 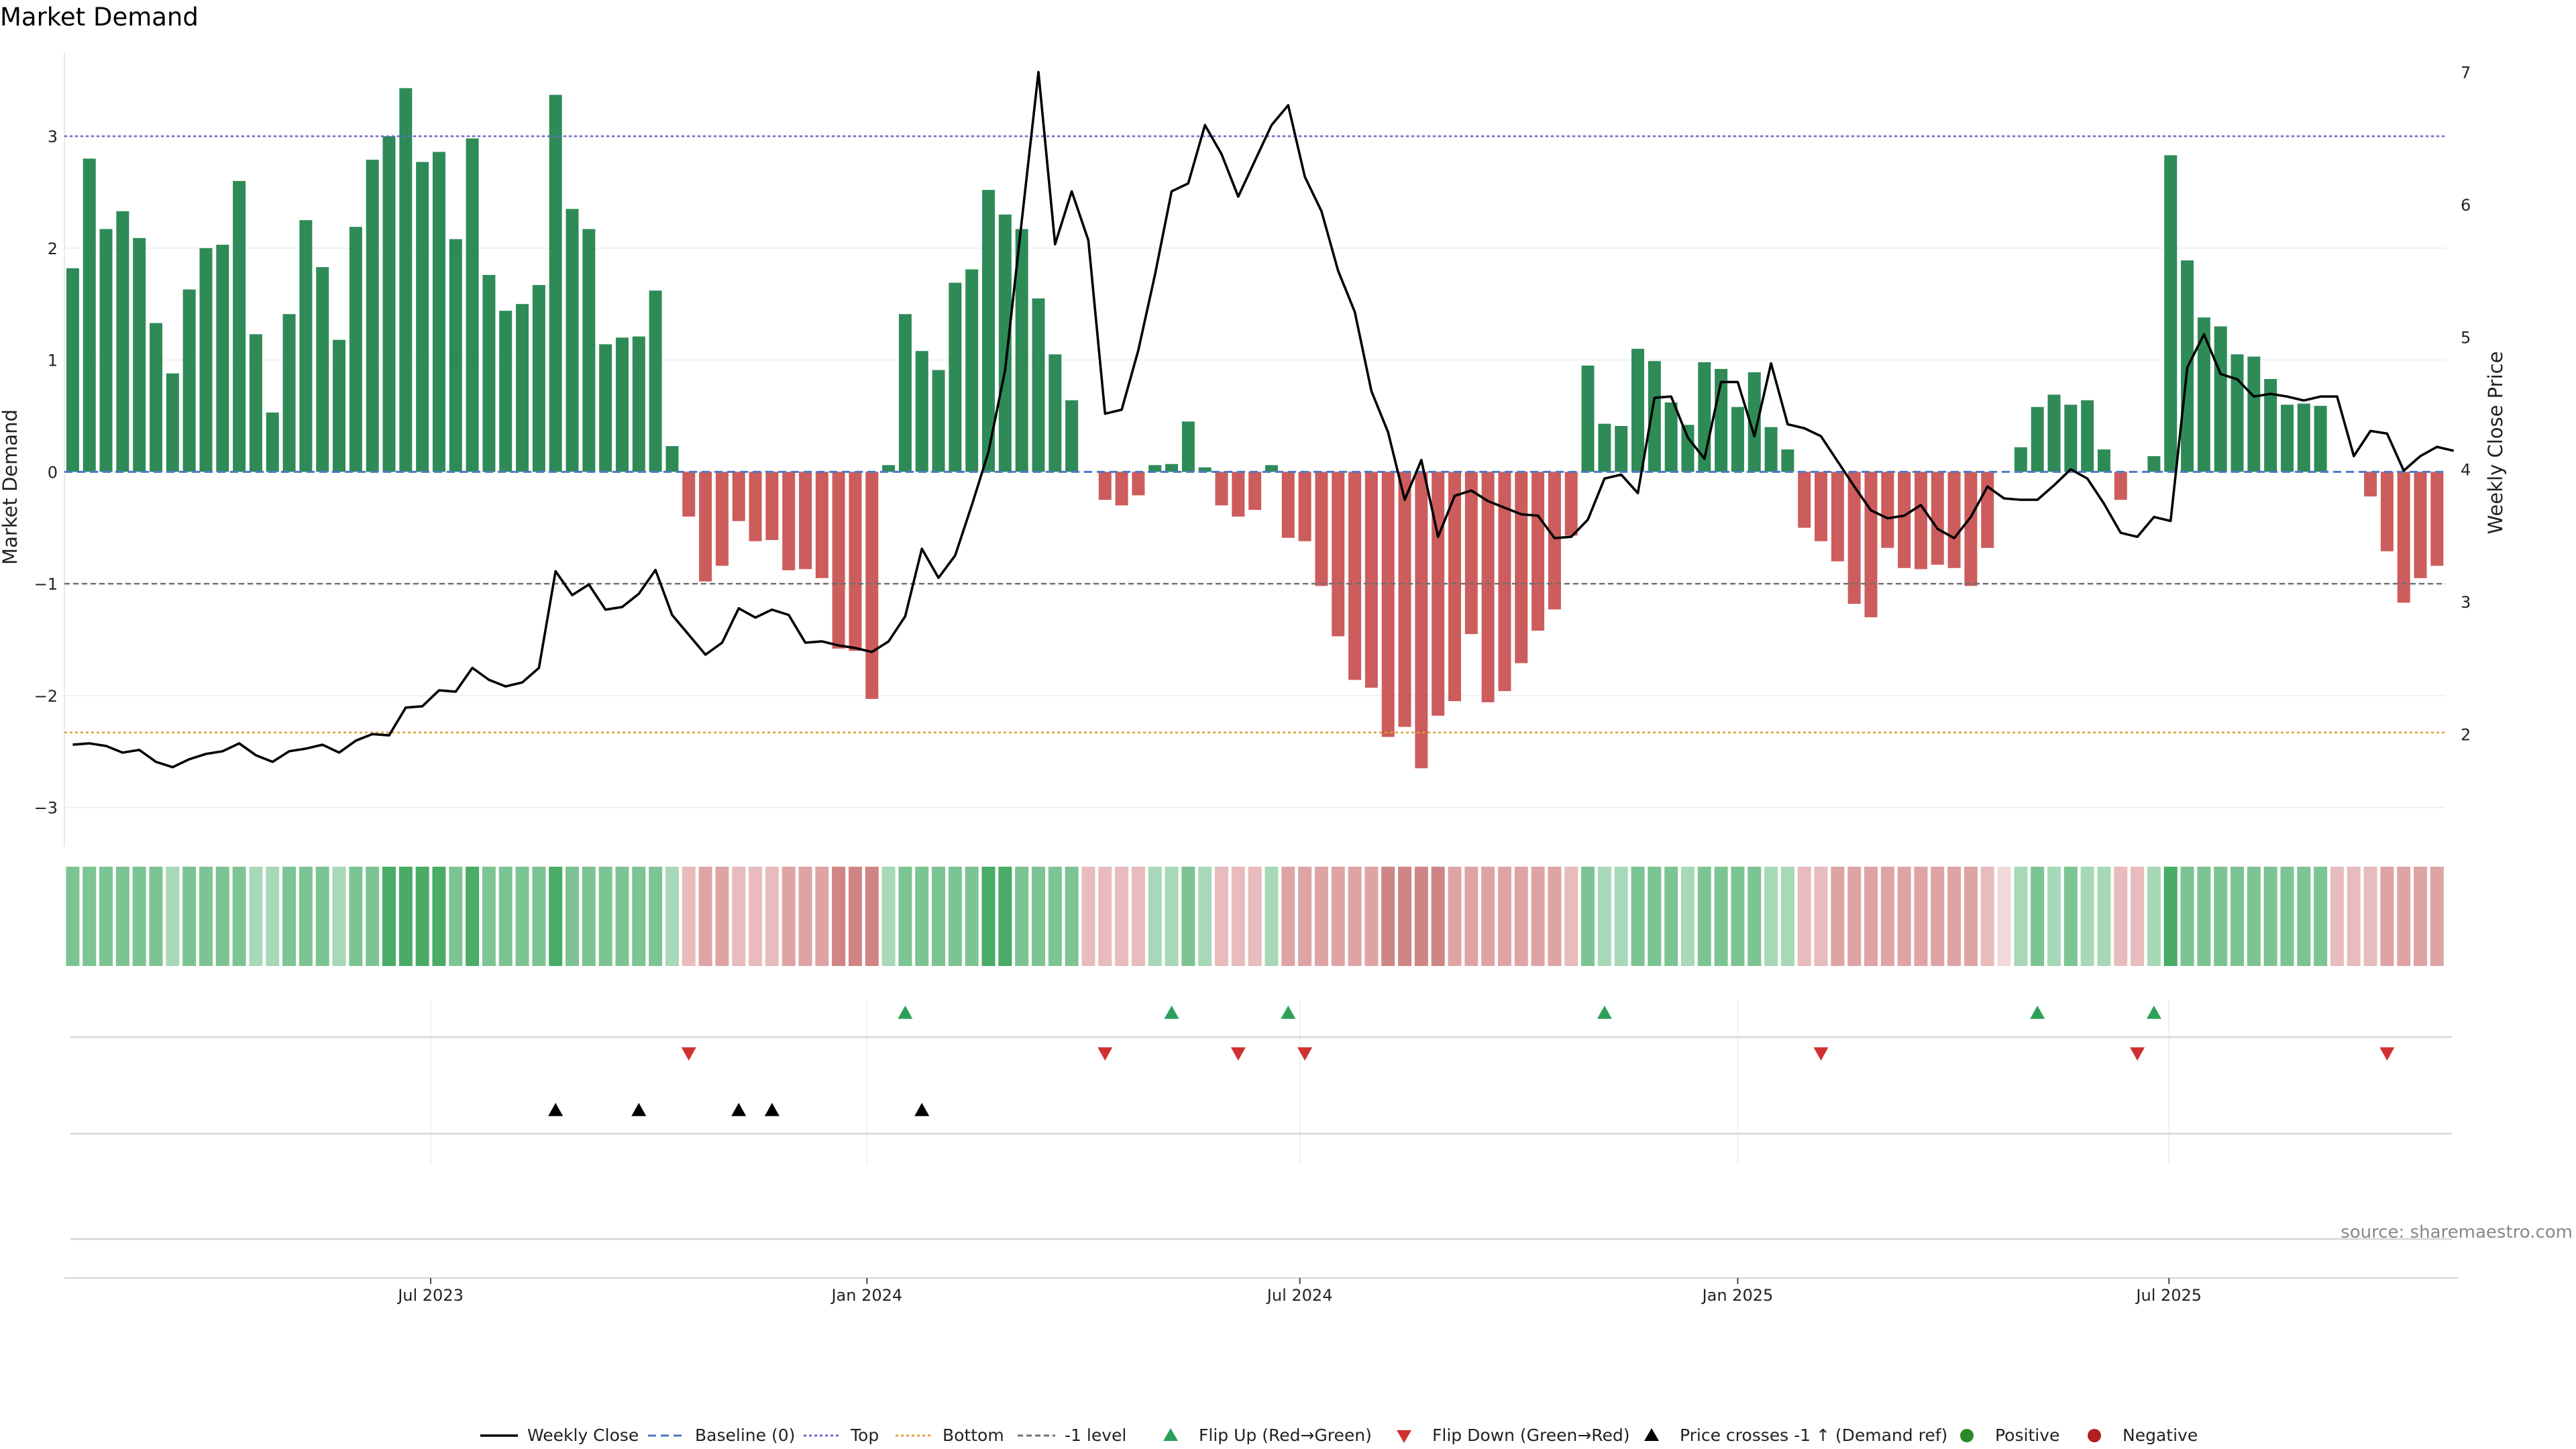 I want to click on y2-tick-label: 7, so click(x=2466, y=73).